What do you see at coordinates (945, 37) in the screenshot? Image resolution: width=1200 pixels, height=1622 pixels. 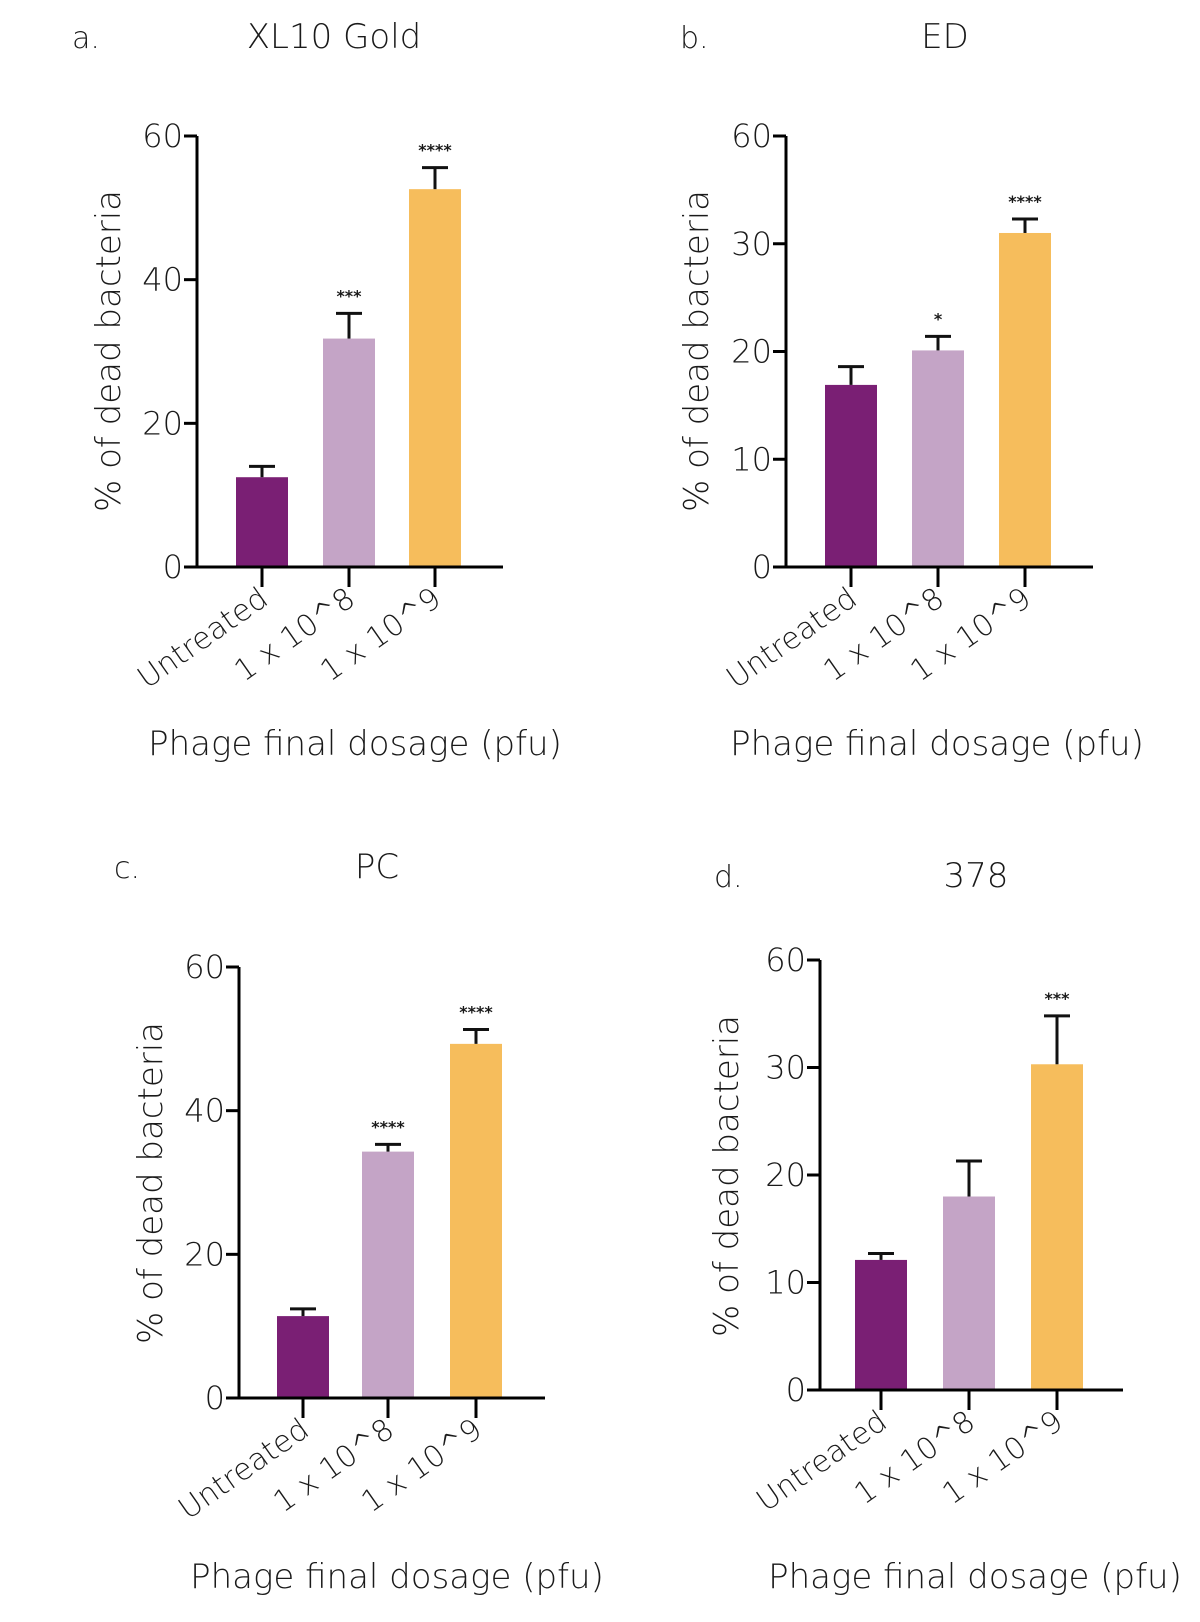 I see `chart-title: ED` at bounding box center [945, 37].